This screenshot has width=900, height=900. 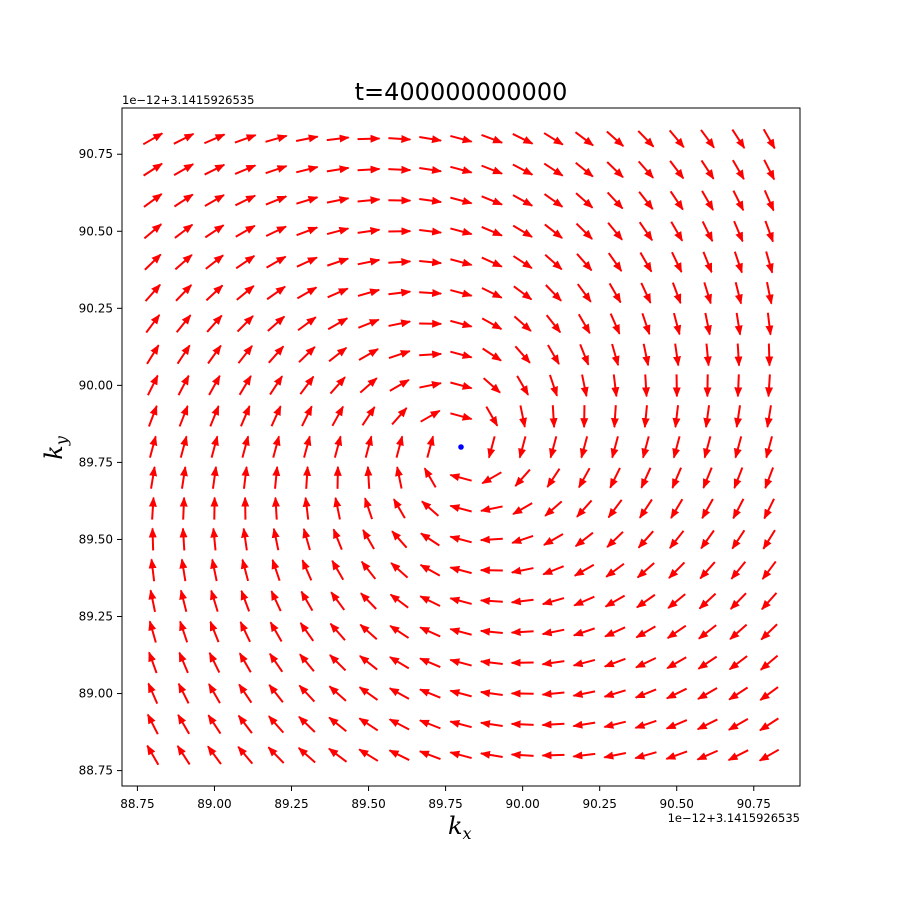 What do you see at coordinates (754, 804) in the screenshot?
I see `x-tick-label: 90.75` at bounding box center [754, 804].